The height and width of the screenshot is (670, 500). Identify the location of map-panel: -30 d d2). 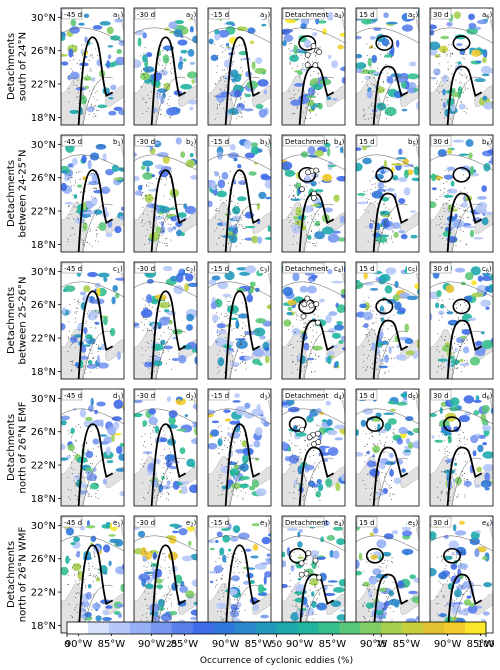
(165, 447).